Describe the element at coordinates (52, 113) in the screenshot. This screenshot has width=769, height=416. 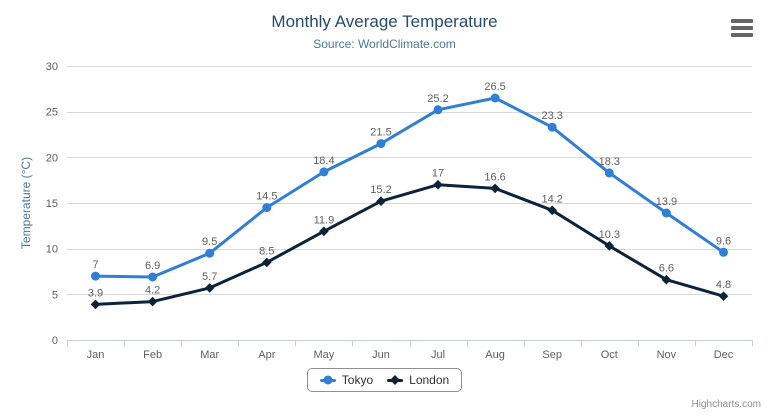
I see `y-axis-tick-label: 25` at that location.